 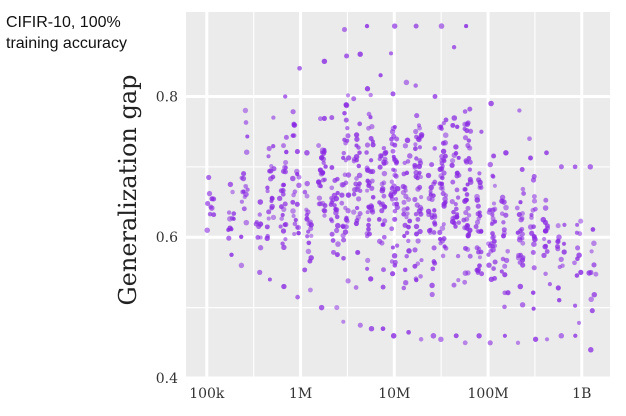 What do you see at coordinates (167, 97) in the screenshot?
I see `y-tick-label: 0.8` at bounding box center [167, 97].